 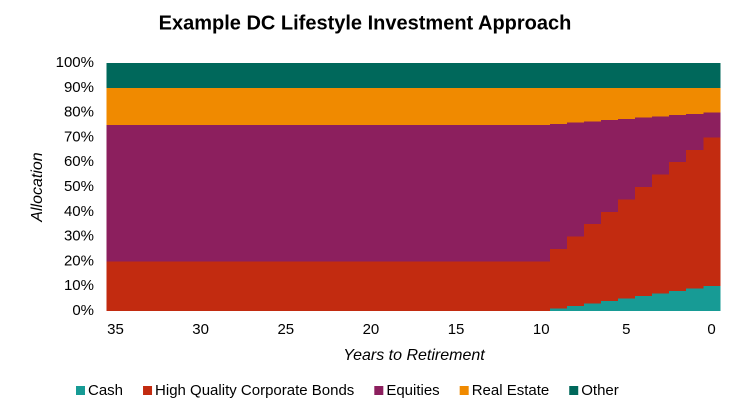 I want to click on y-tick-label: 90%, so click(x=79, y=87).